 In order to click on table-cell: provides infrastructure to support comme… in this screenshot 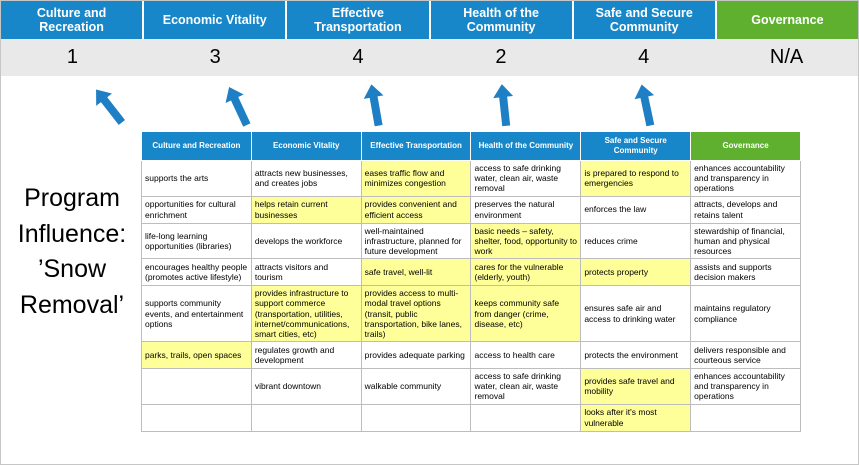, I will do `click(306, 314)`.